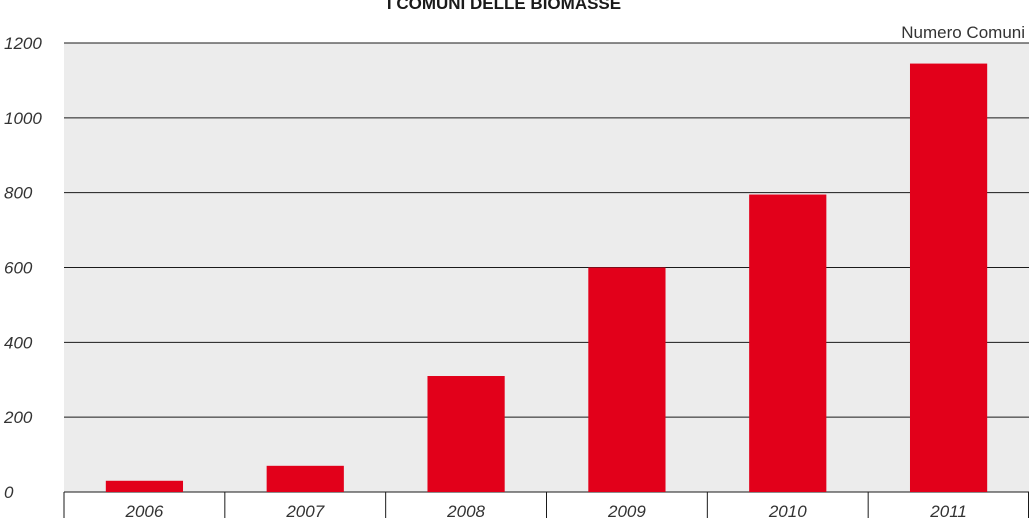  Describe the element at coordinates (948, 278) in the screenshot. I see `bar-2011` at that location.